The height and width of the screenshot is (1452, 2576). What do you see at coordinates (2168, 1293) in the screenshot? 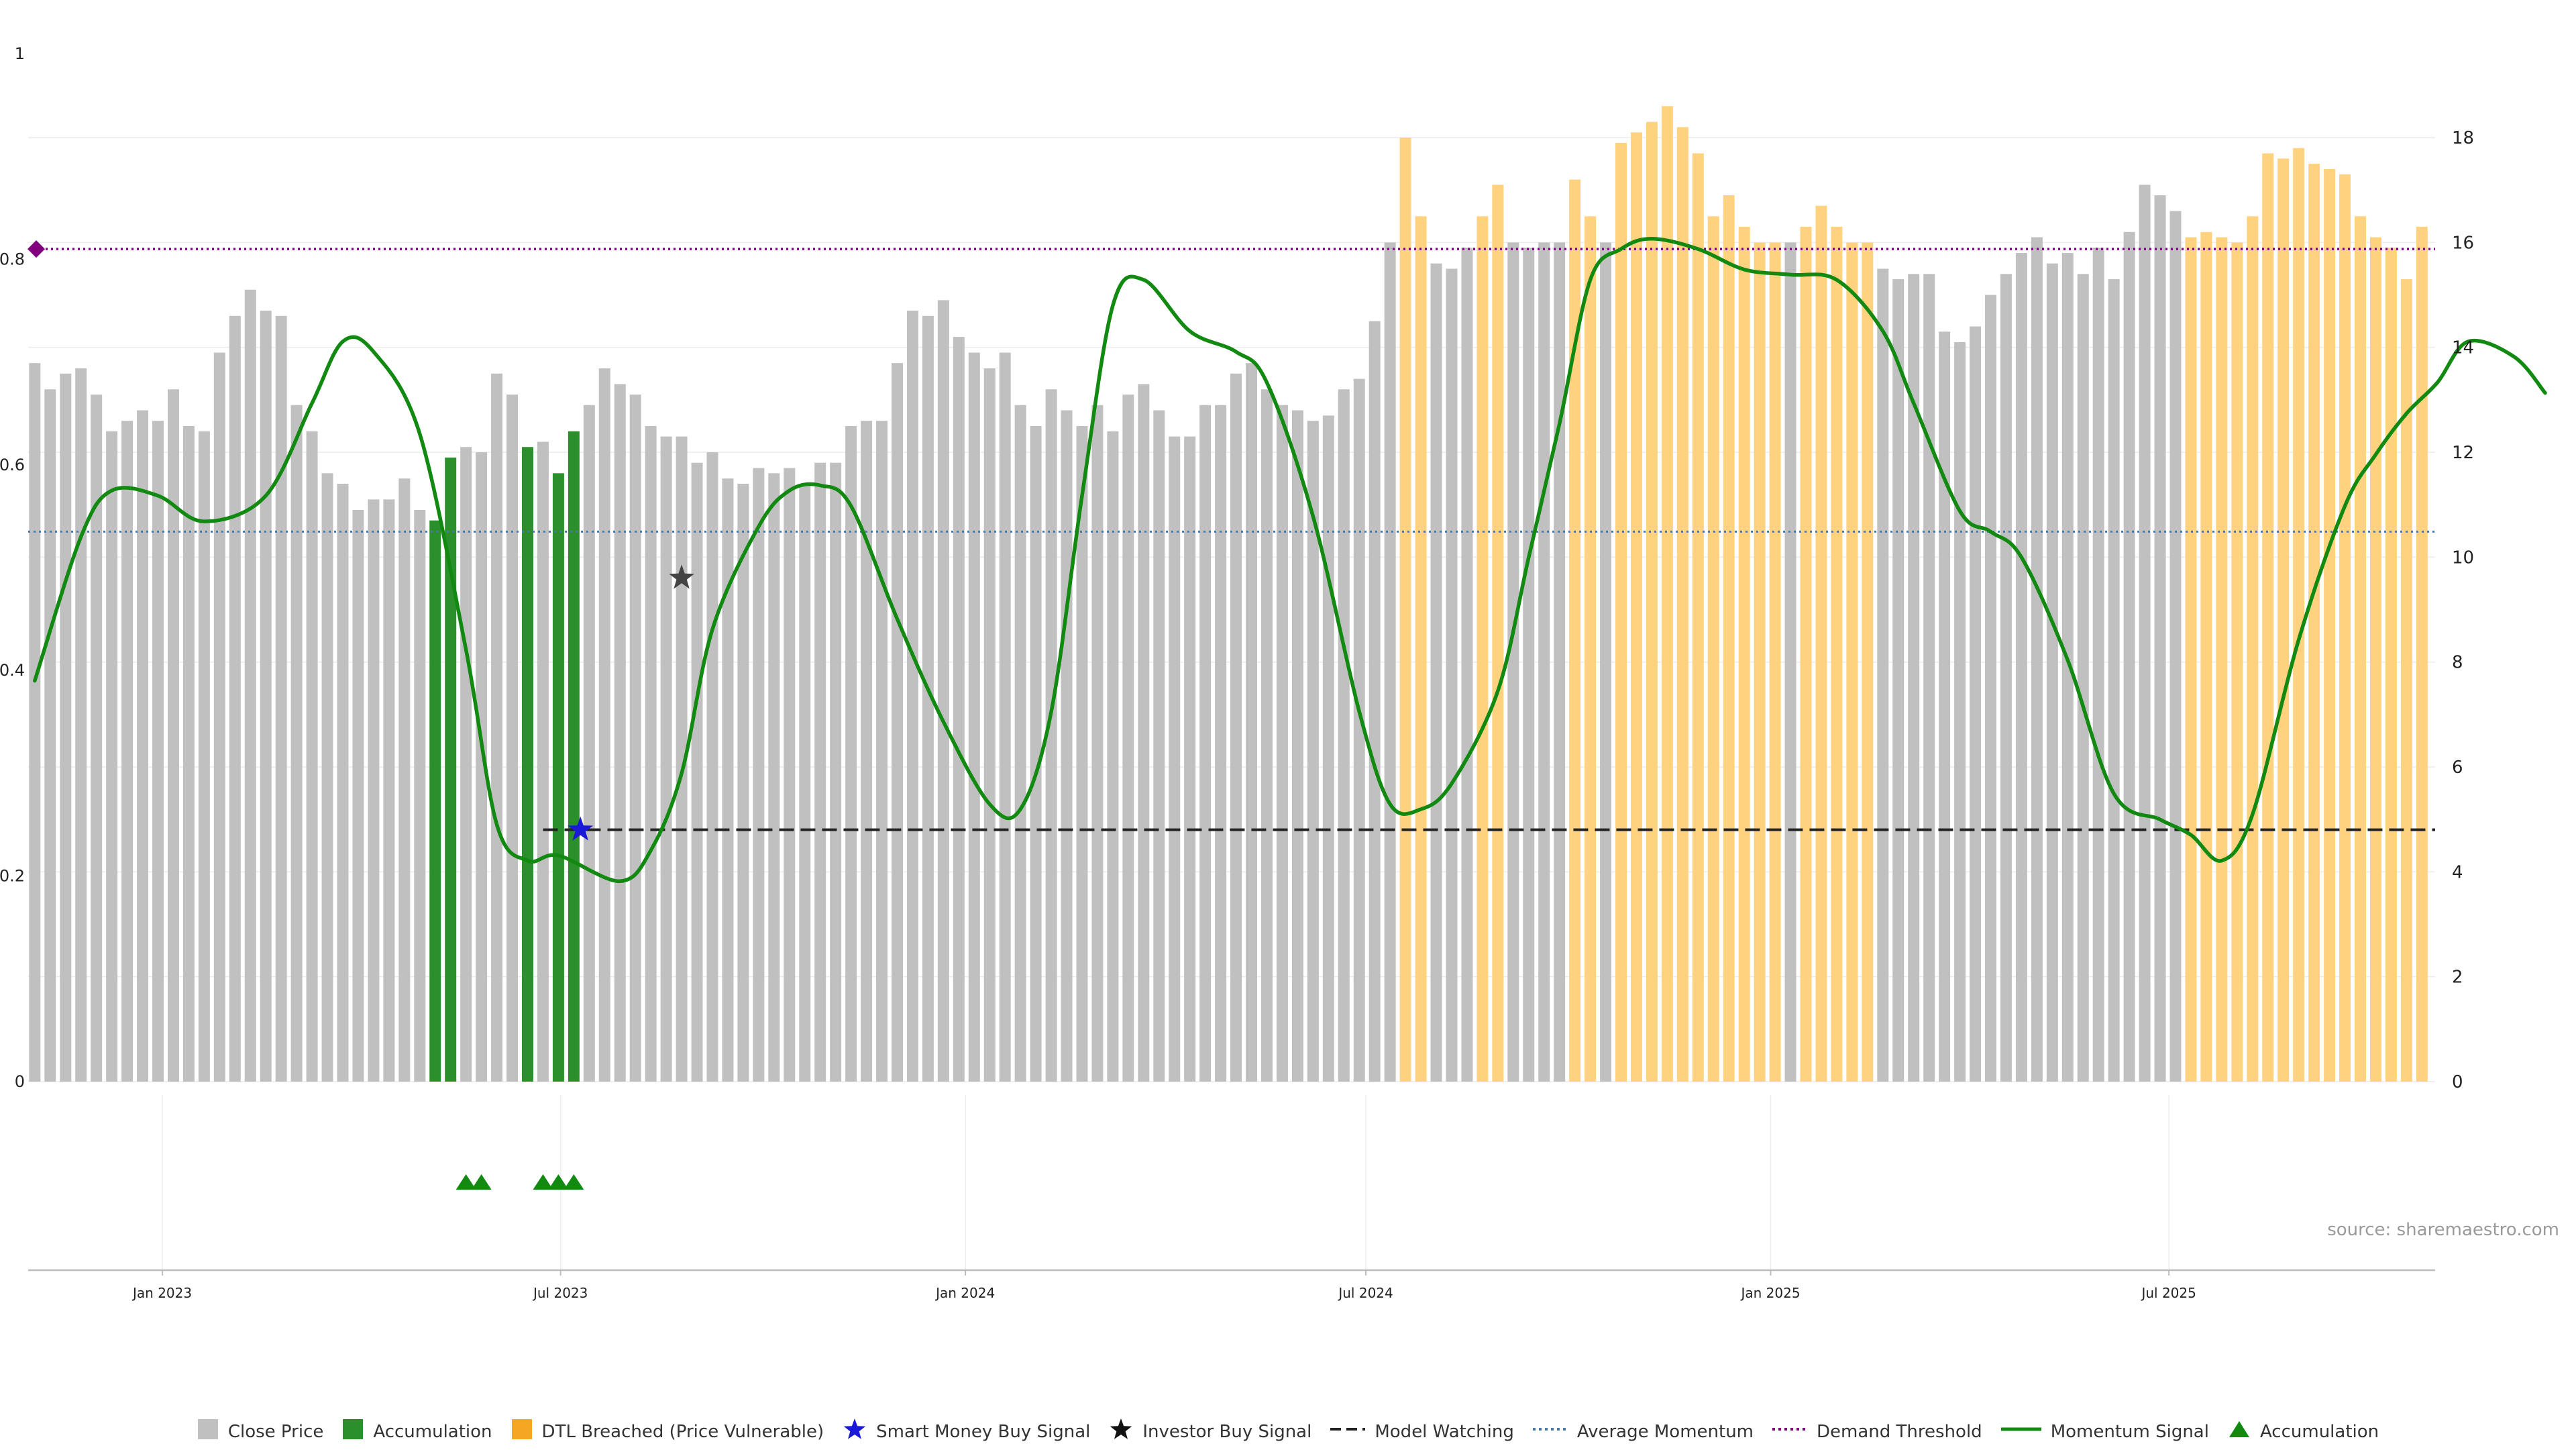
I see `x-axis-tick-label: Jul 2025` at bounding box center [2168, 1293].